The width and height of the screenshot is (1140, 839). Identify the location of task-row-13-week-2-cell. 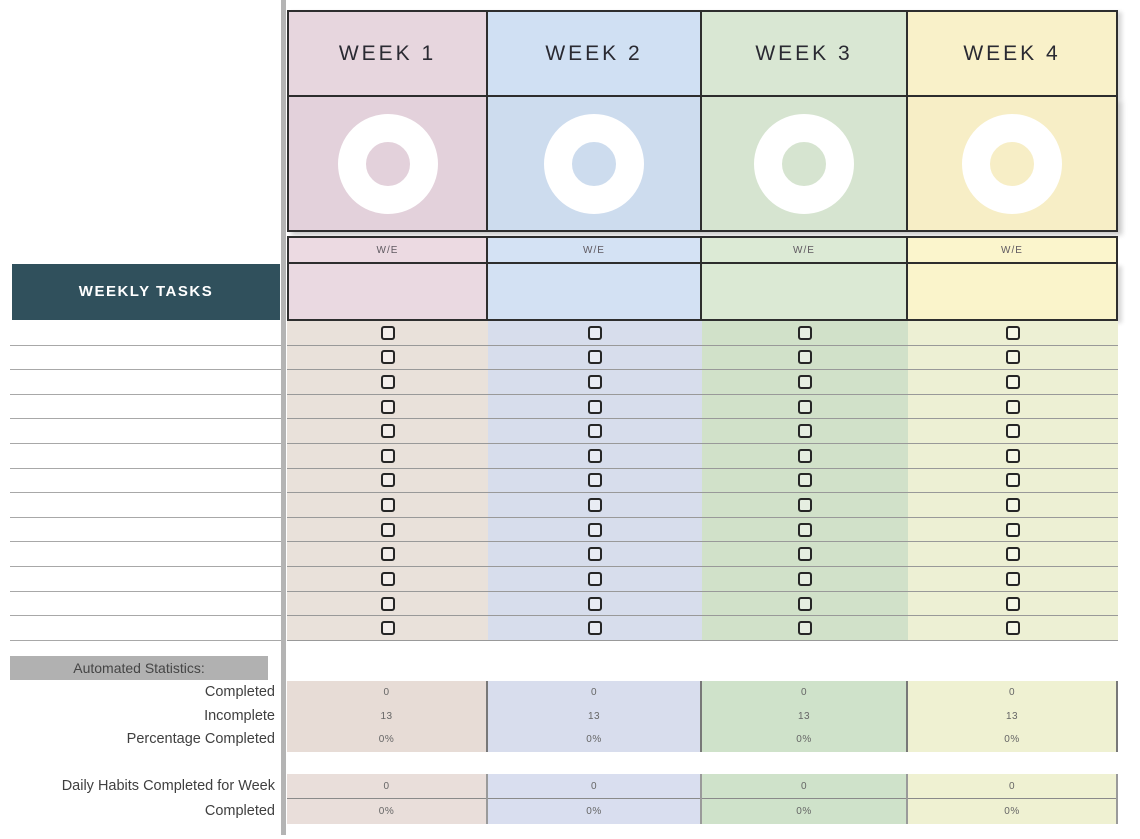
(595, 628).